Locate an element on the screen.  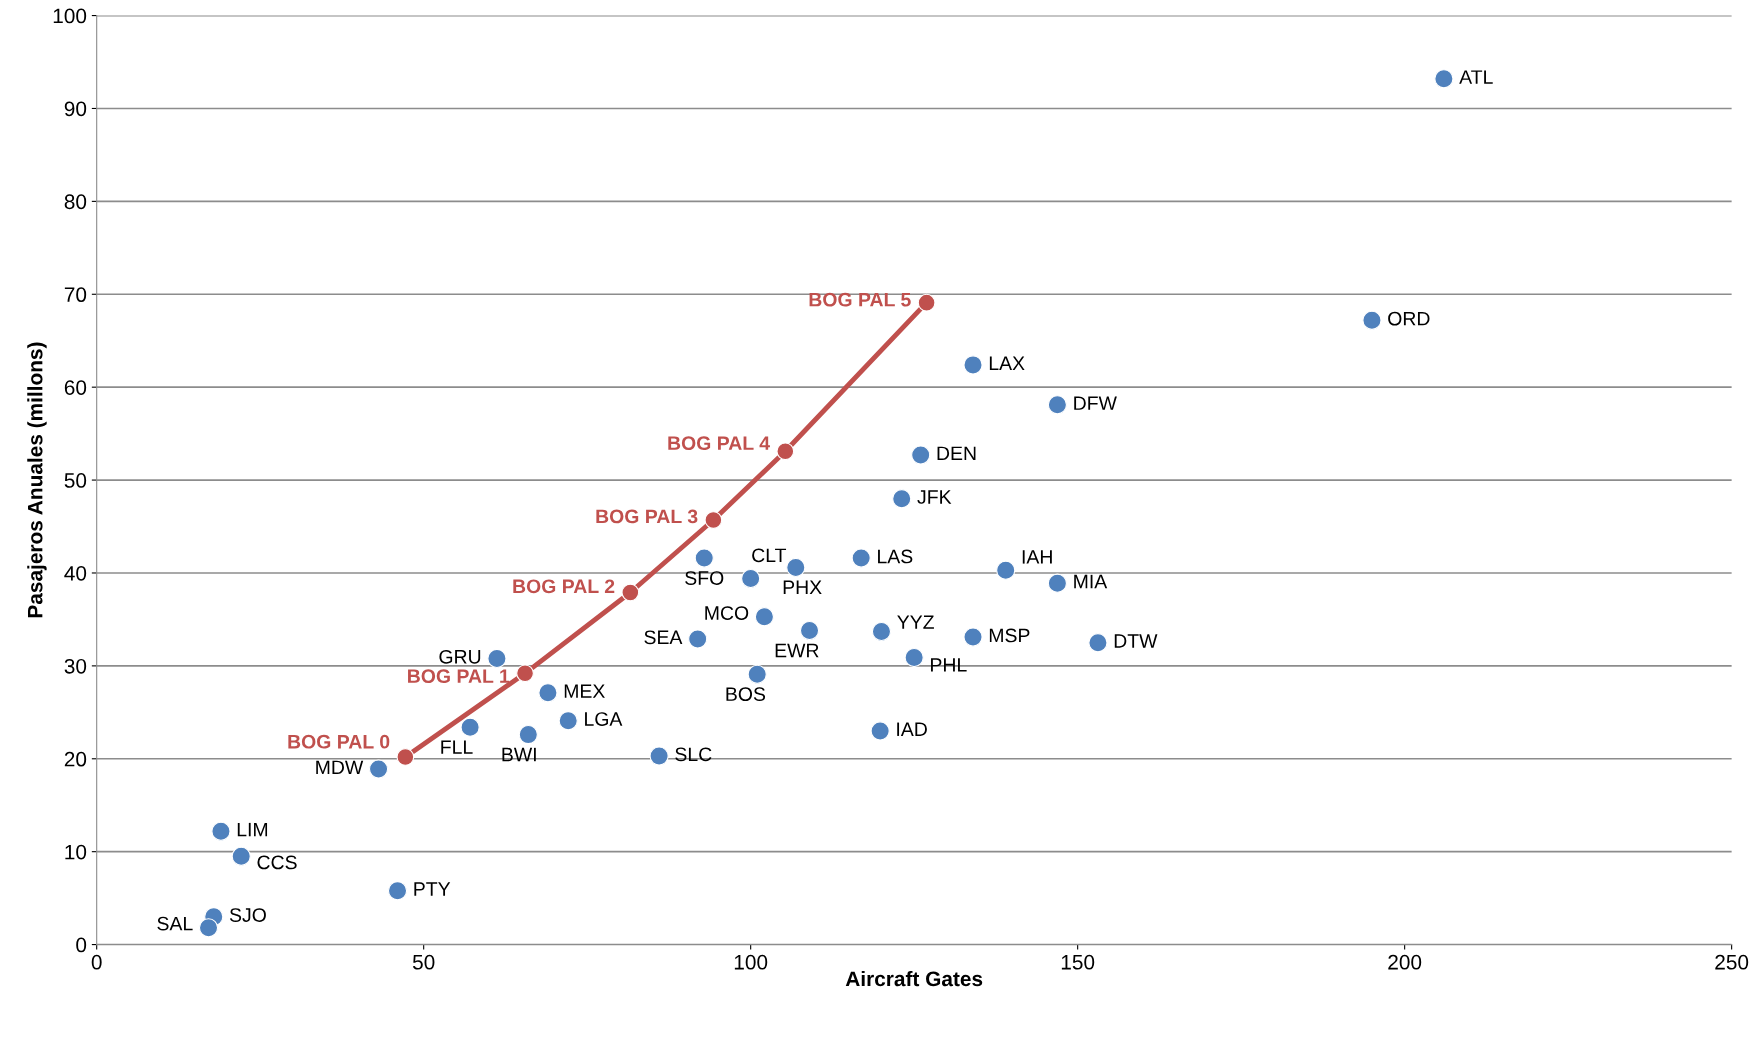
data-label: MCO is located at coordinates (727, 613).